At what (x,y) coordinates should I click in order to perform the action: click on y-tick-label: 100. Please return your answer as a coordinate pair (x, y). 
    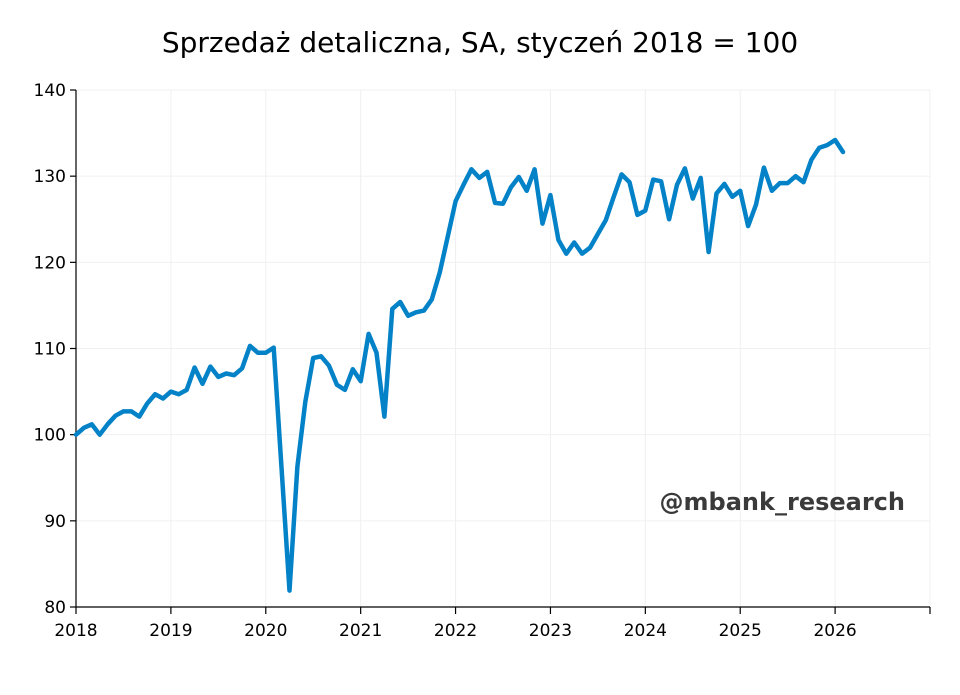
    Looking at the image, I should click on (50, 436).